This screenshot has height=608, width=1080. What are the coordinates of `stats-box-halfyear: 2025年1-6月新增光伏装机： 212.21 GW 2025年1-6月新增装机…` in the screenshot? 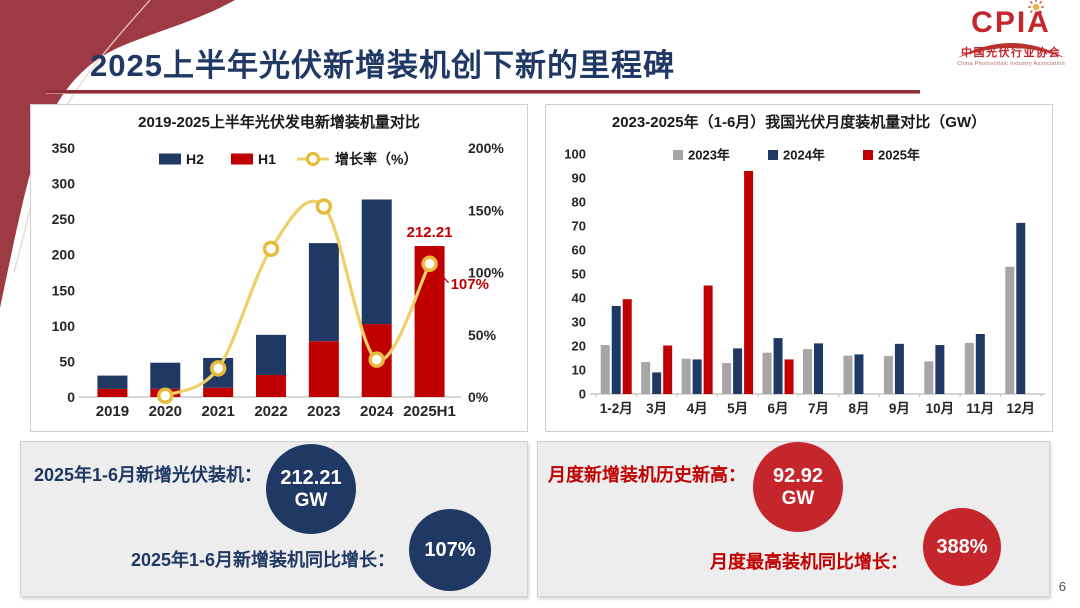 It's located at (274, 519).